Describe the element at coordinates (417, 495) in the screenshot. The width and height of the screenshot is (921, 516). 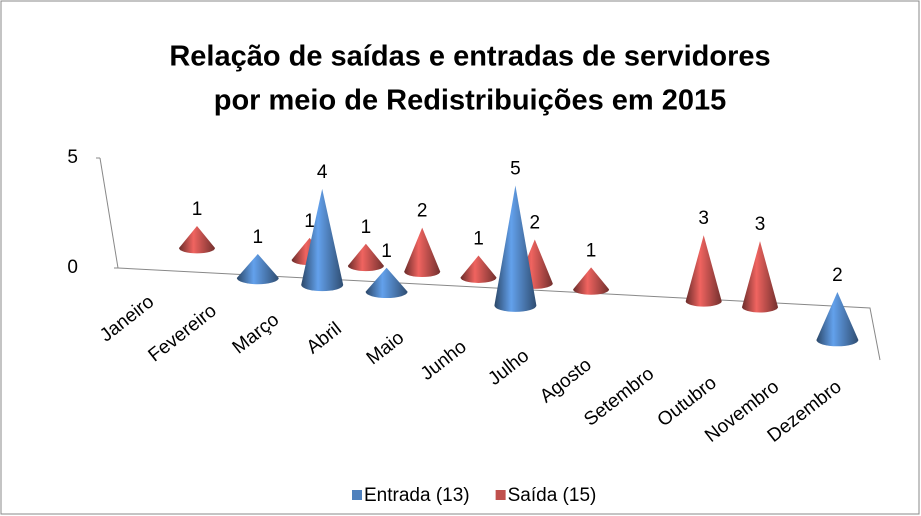
I see `legend-label: Entrada (13)` at that location.